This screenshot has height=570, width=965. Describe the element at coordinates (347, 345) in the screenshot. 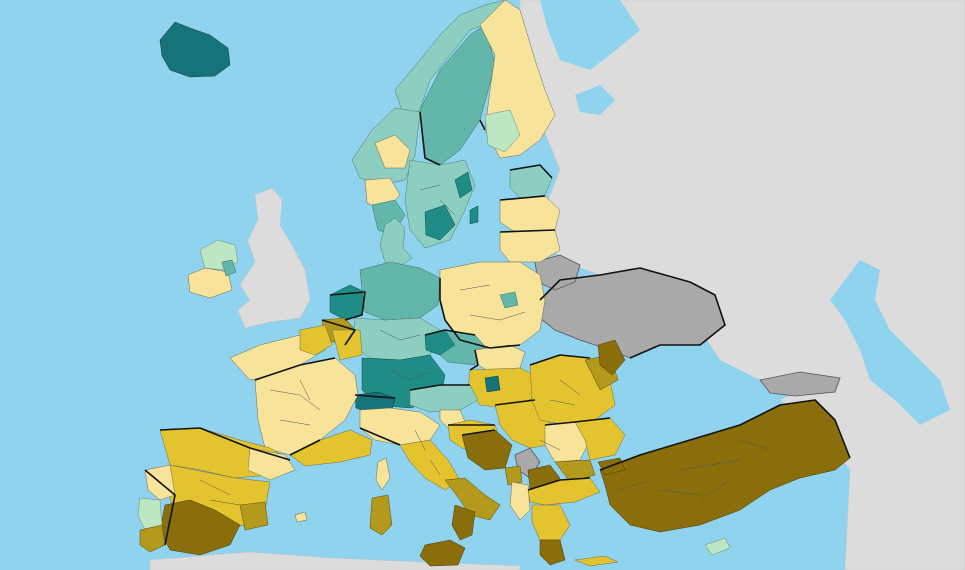

I see `france-north-east` at that location.